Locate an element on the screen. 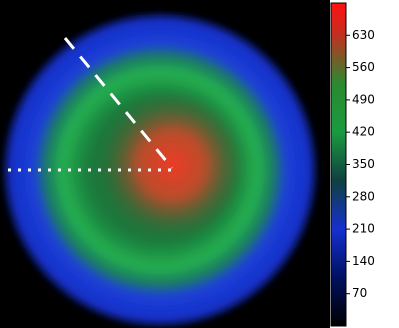 This screenshot has height=328, width=399. colorbar-tick-label: 630 is located at coordinates (363, 35).